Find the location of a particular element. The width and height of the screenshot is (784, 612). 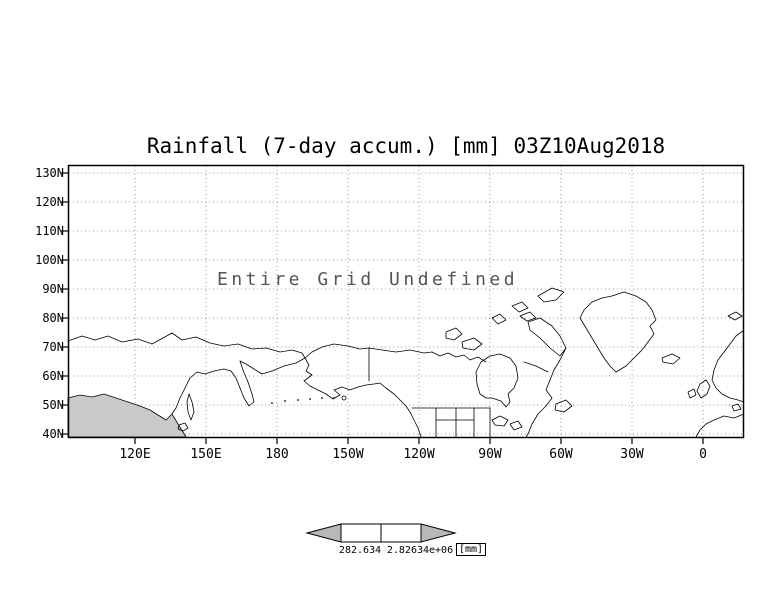

lon-label-120w: 120W is located at coordinates (419, 454).